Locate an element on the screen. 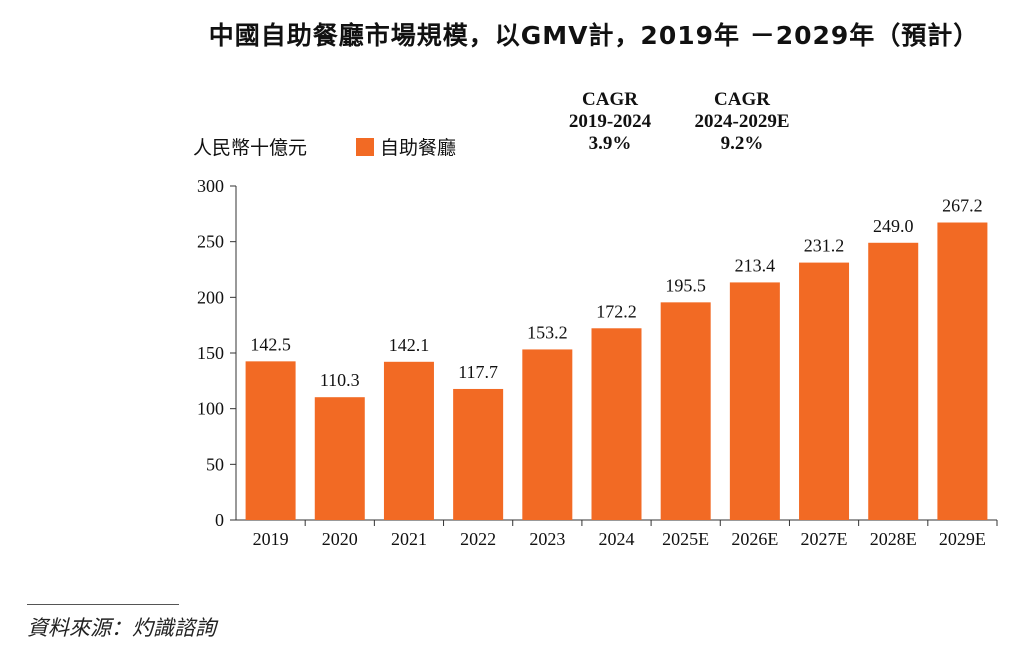 The width and height of the screenshot is (1028, 666). chart-title: 中國自助餐廳市場規模，以GMV計，2019年 －2029年（預計） is located at coordinates (594, 35).